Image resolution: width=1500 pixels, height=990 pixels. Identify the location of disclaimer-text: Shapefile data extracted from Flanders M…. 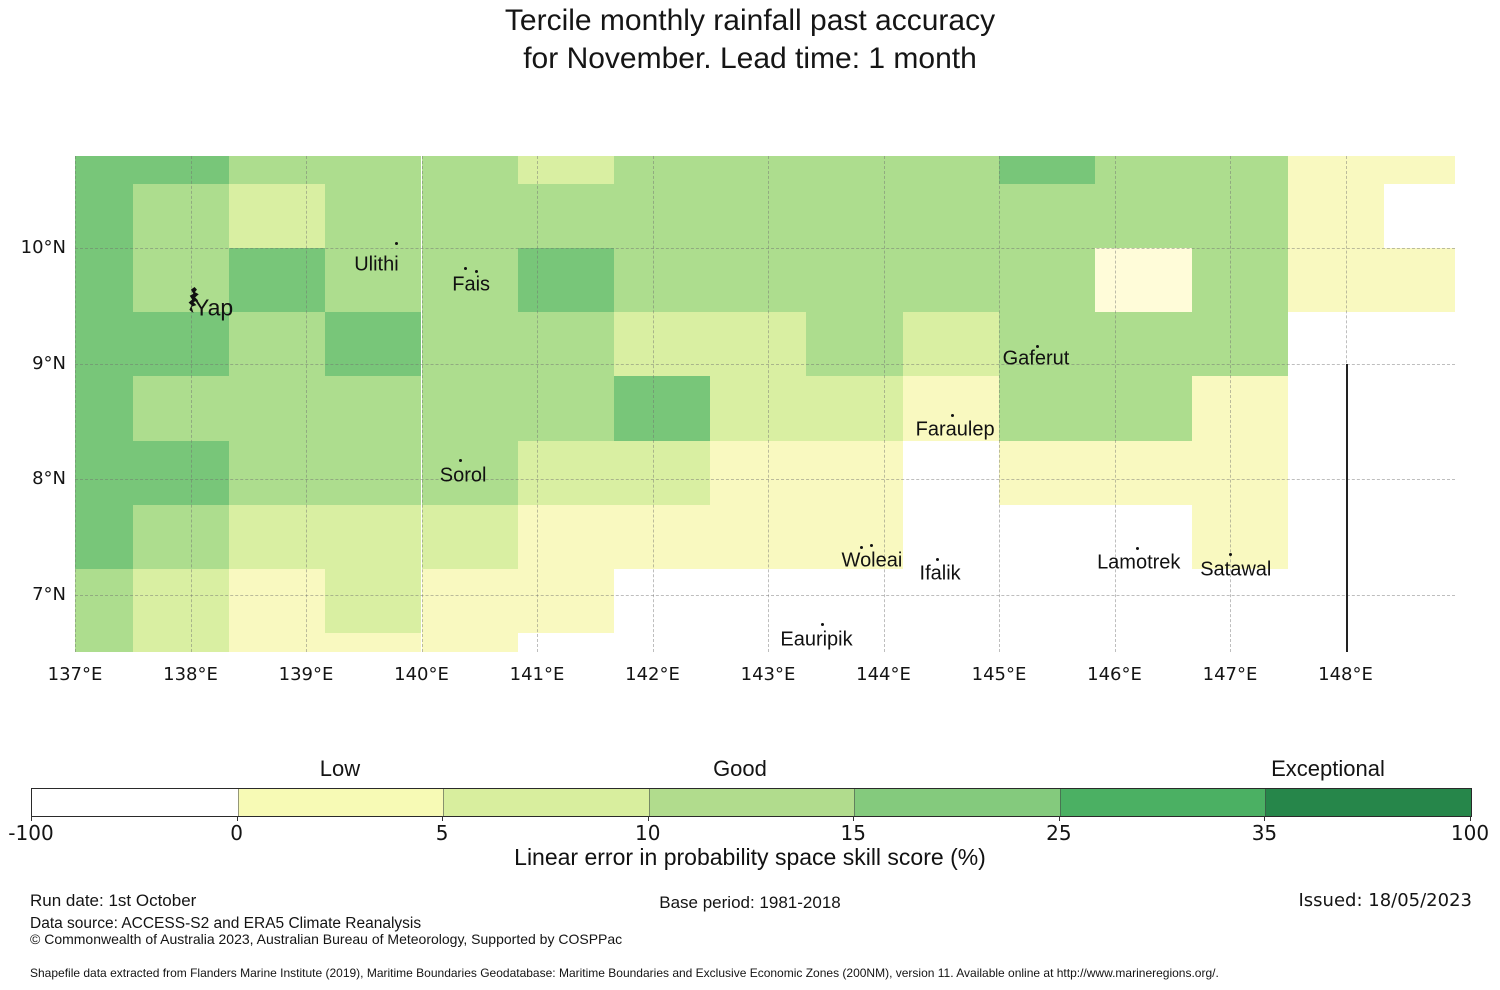
(624, 973).